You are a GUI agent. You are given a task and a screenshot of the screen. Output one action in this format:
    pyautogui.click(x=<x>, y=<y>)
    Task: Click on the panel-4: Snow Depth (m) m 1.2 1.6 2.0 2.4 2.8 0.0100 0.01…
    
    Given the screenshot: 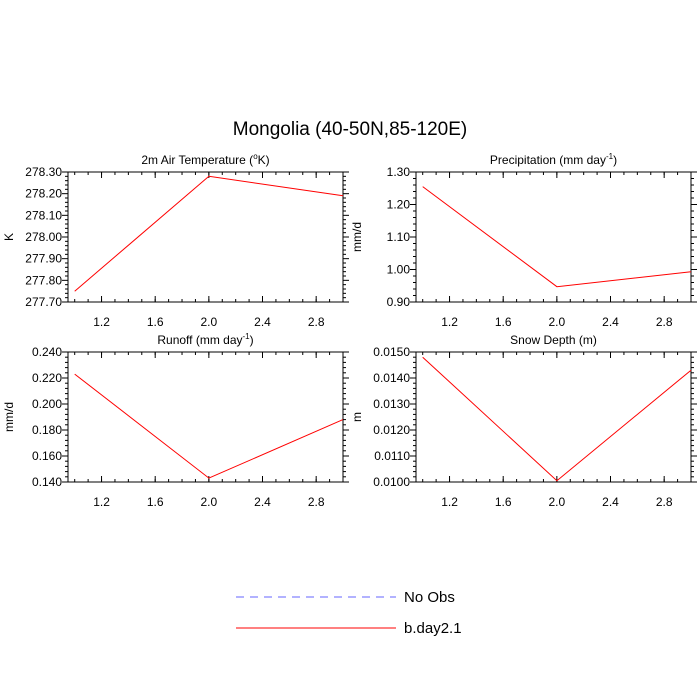 What is the action you would take?
    pyautogui.click(x=523, y=421)
    